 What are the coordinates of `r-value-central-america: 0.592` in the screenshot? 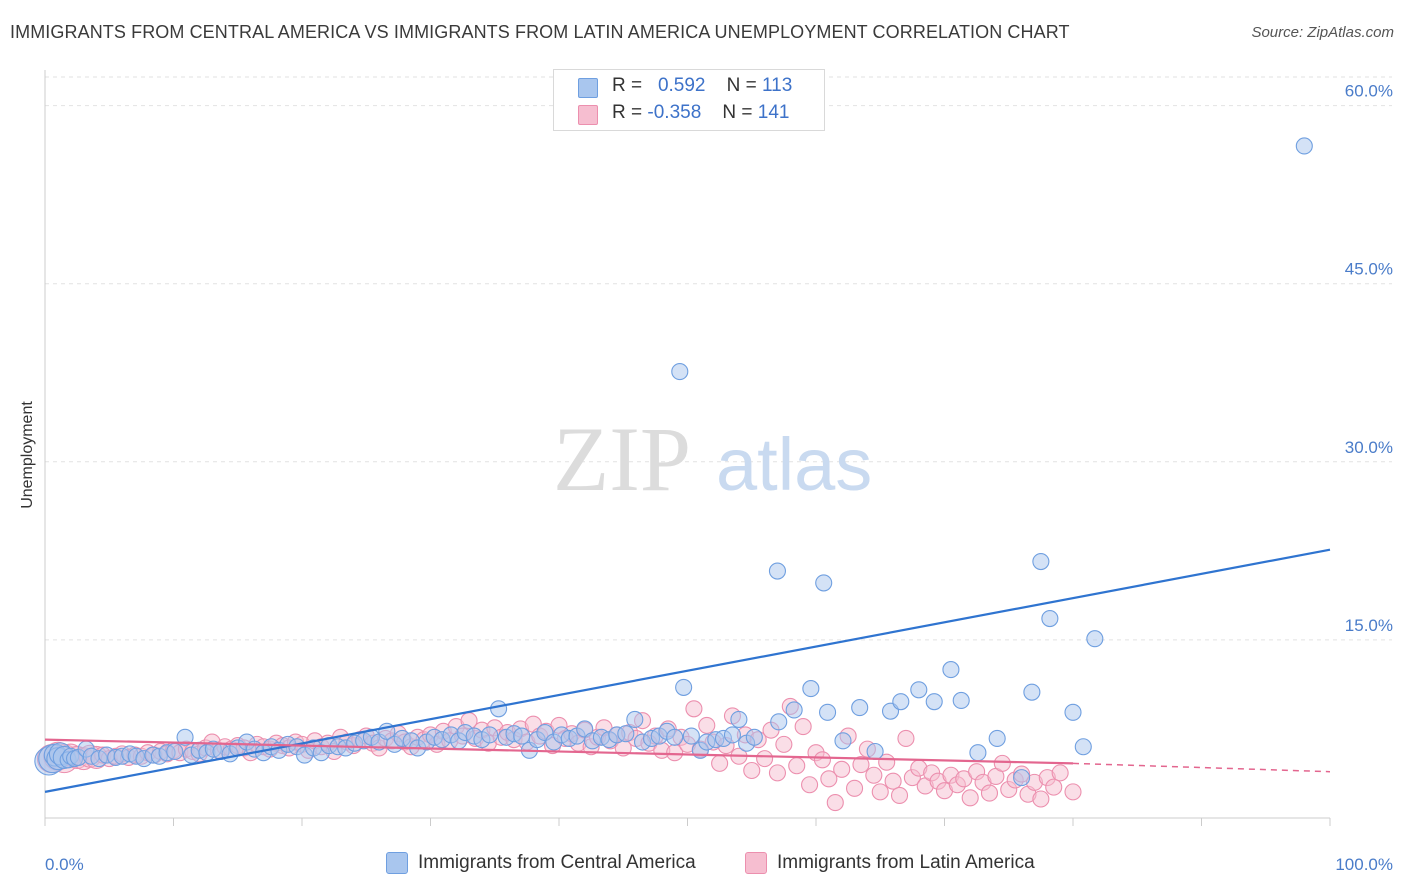 It's located at (681, 85).